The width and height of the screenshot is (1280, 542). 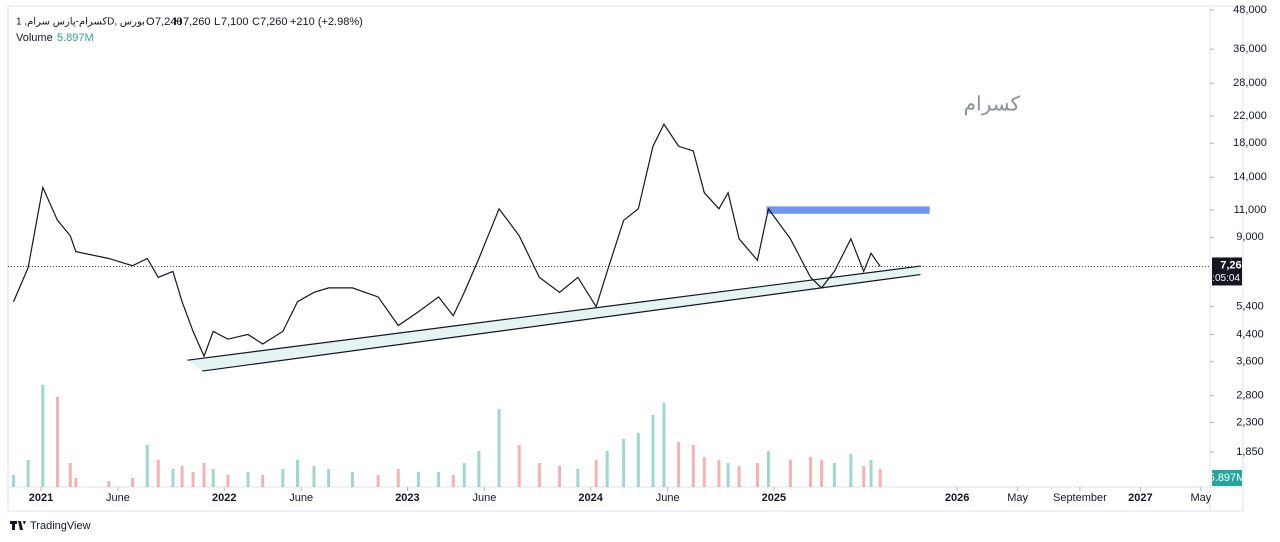 I want to click on y-tick-label: 5,400, so click(x=1250, y=307).